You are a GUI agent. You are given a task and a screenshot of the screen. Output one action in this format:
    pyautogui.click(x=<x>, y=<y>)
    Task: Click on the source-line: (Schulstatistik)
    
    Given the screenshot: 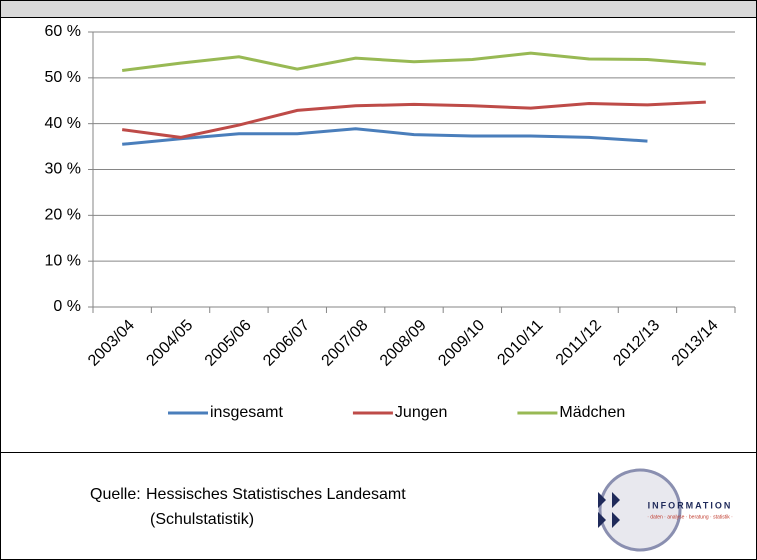 What is the action you would take?
    pyautogui.click(x=202, y=519)
    